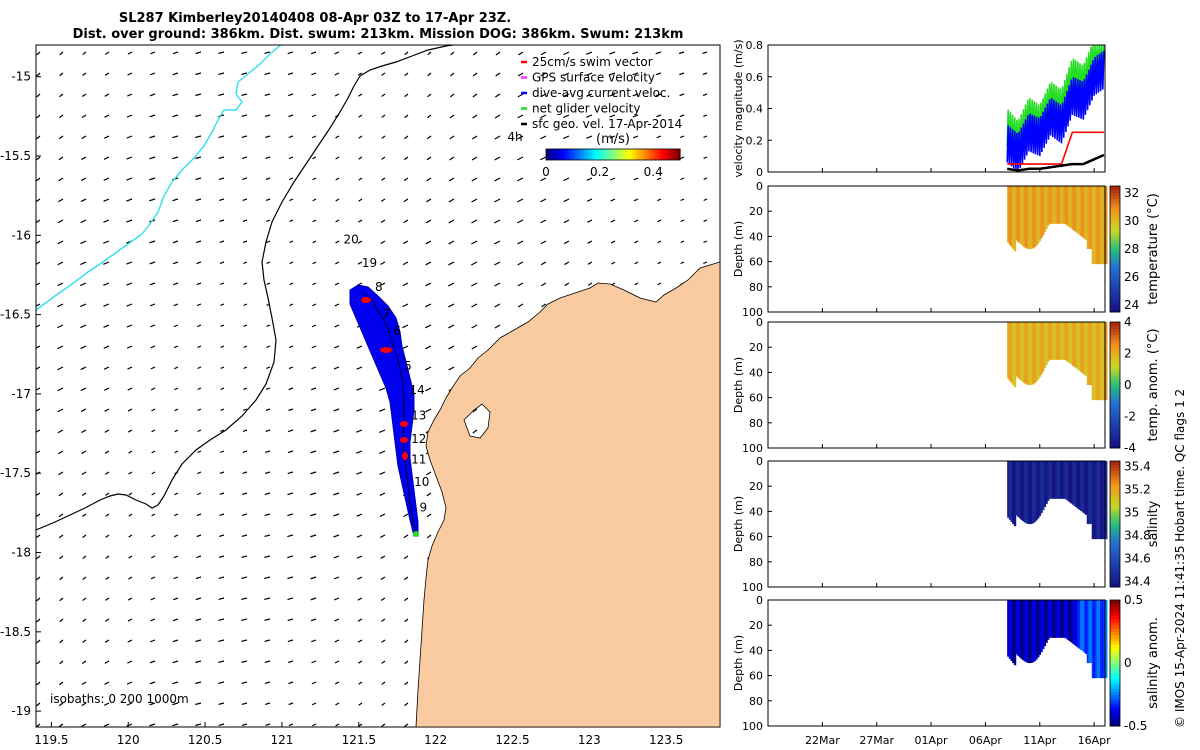 The height and width of the screenshot is (750, 1200). Describe the element at coordinates (51, 740) in the screenshot. I see `lon-tick-label: 119.5` at that location.